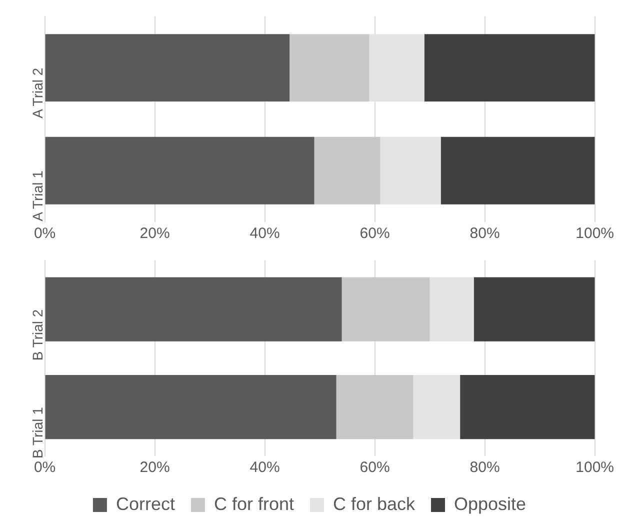  Describe the element at coordinates (38, 432) in the screenshot. I see `y-tick-label: B Trial 1` at that location.